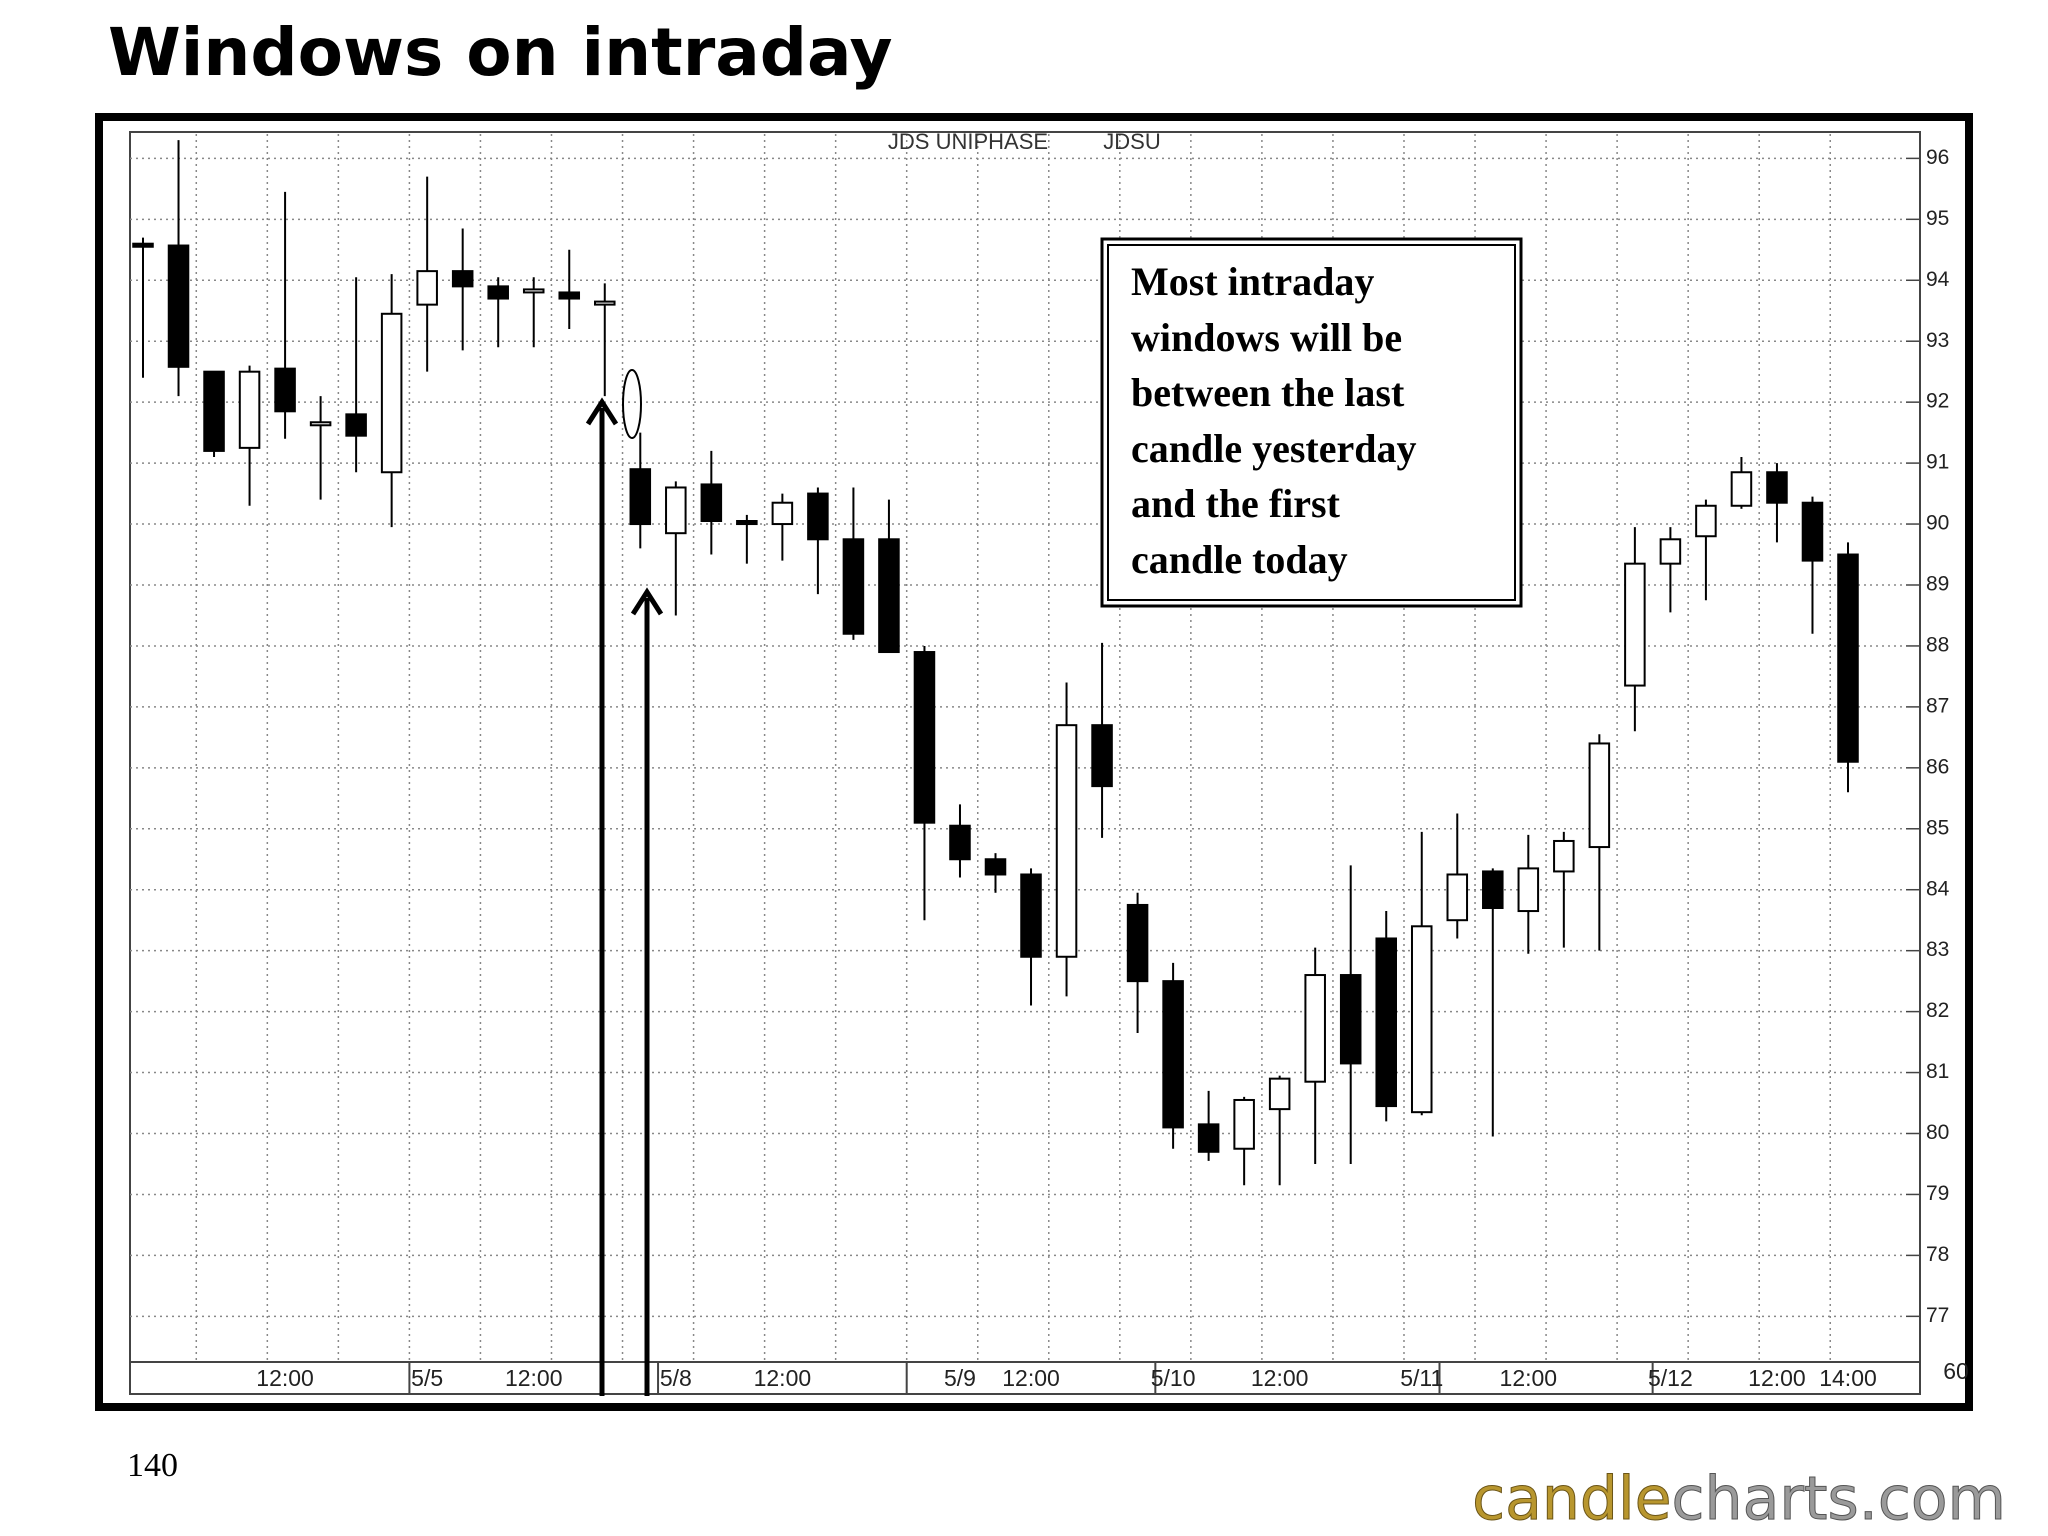 The width and height of the screenshot is (2048, 1536). Describe the element at coordinates (1937, 462) in the screenshot. I see `y-tick-label: 91` at that location.